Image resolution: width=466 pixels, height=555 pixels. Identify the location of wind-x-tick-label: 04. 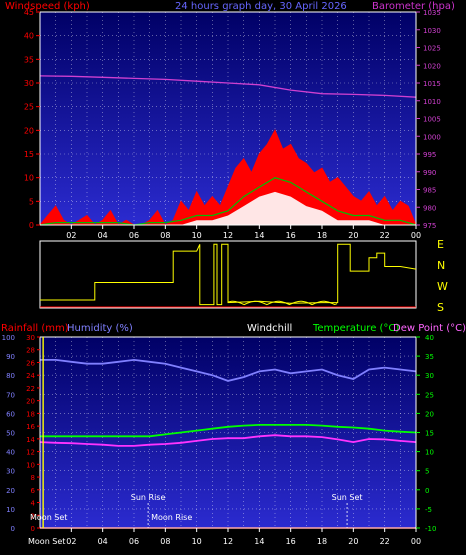
(103, 235).